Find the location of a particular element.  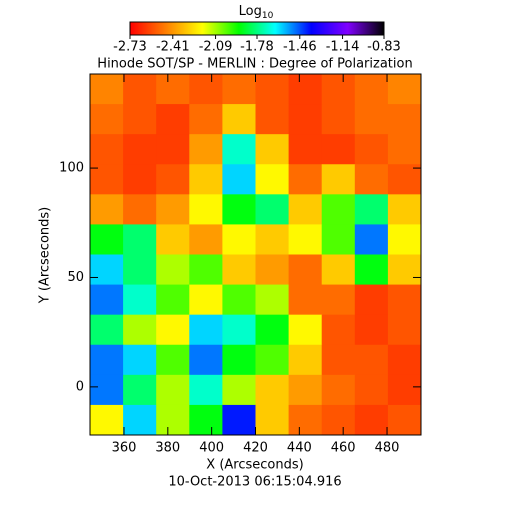

x-tick-label: 480 is located at coordinates (387, 448).